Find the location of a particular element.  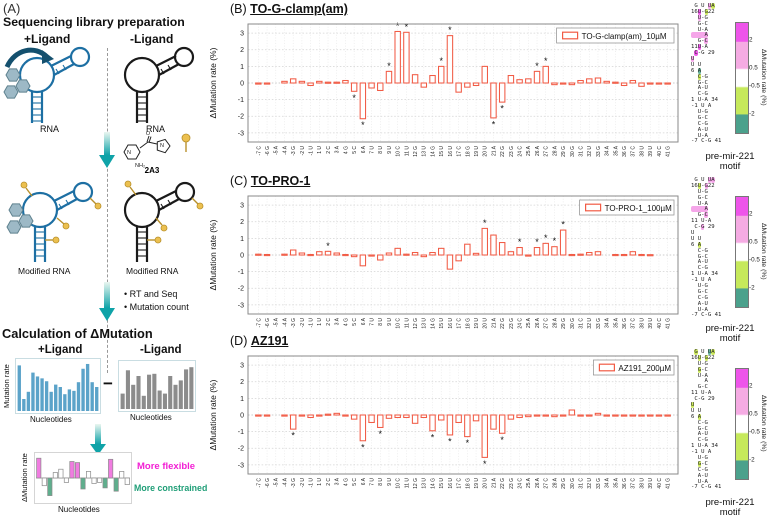

x-tick-label: 34 A is located at coordinates (608, 322).